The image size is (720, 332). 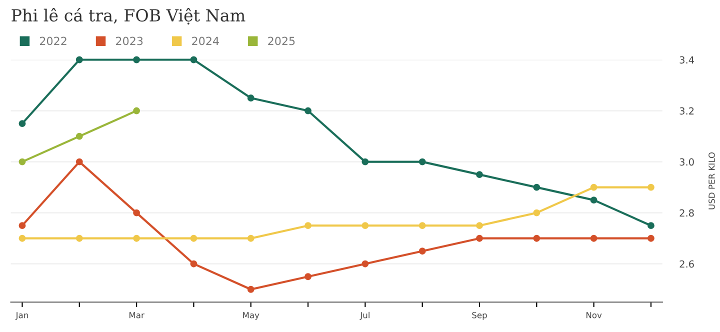 I want to click on legend-label: 2025, so click(x=281, y=41).